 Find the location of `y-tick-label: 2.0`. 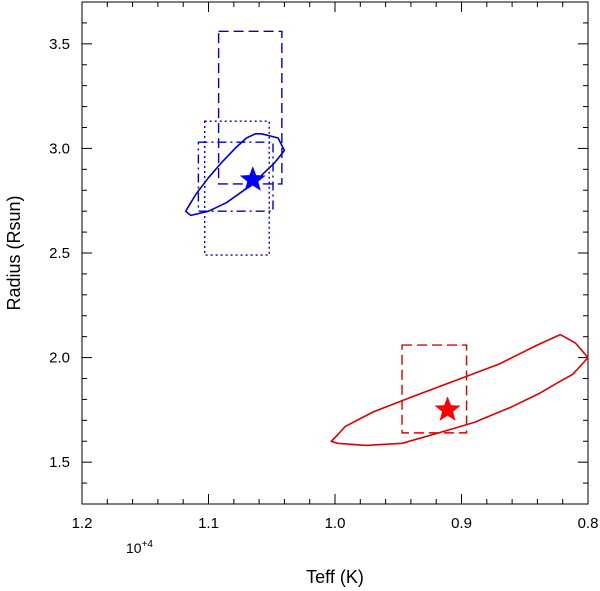

y-tick-label: 2.0 is located at coordinates (59, 358).